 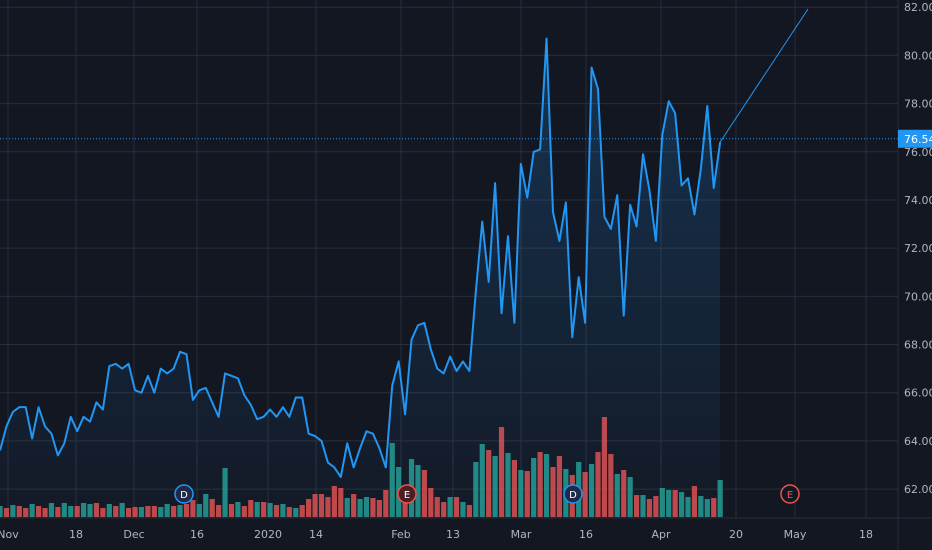 I want to click on last-price-badge, so click(x=915, y=138).